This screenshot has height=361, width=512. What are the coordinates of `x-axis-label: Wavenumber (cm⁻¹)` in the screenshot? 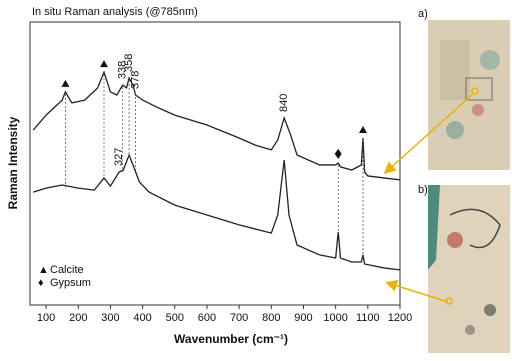 It's located at (231, 339).